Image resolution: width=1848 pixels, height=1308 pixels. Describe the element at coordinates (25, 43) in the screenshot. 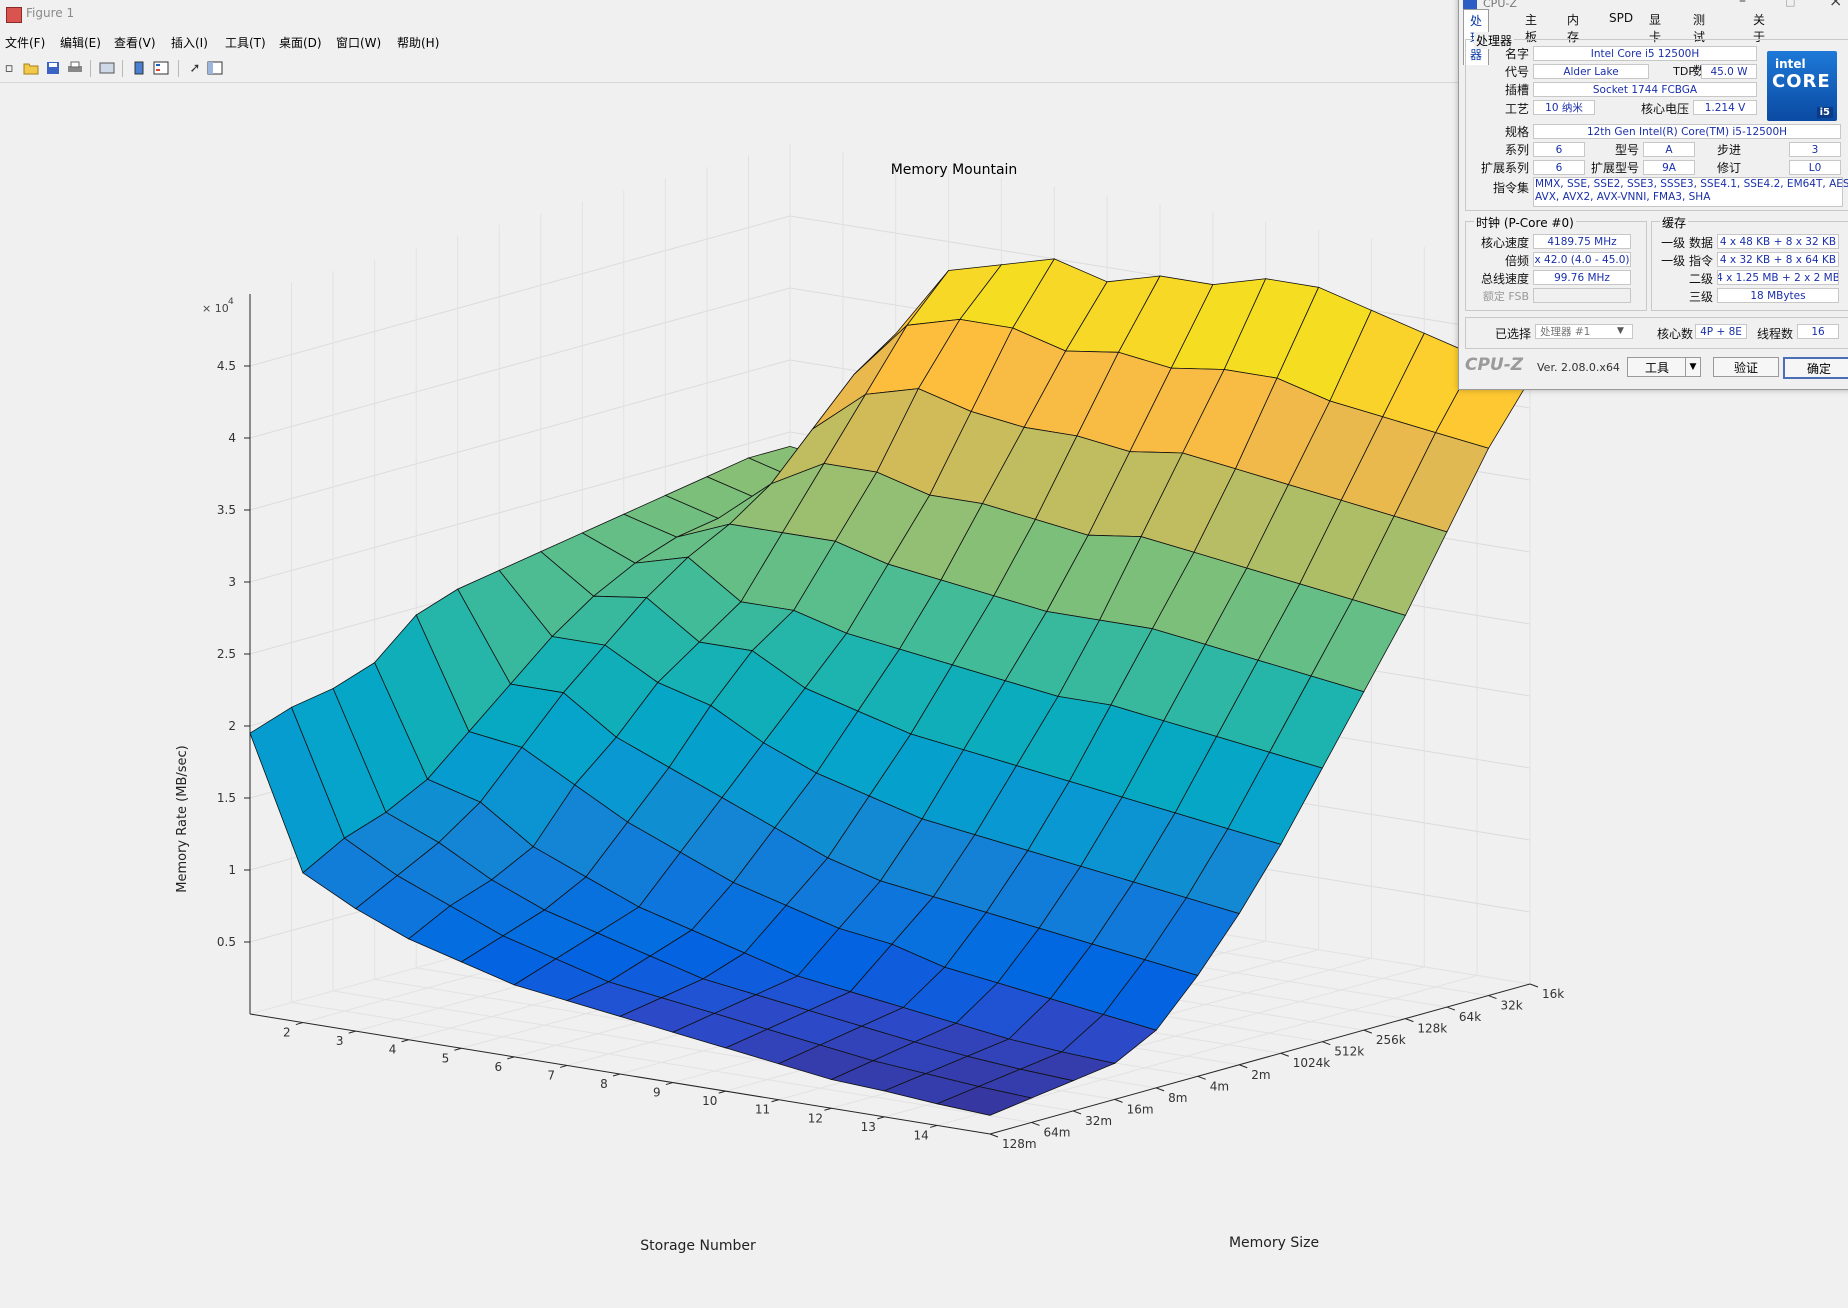

I see `menu-file: 文件(F)` at that location.